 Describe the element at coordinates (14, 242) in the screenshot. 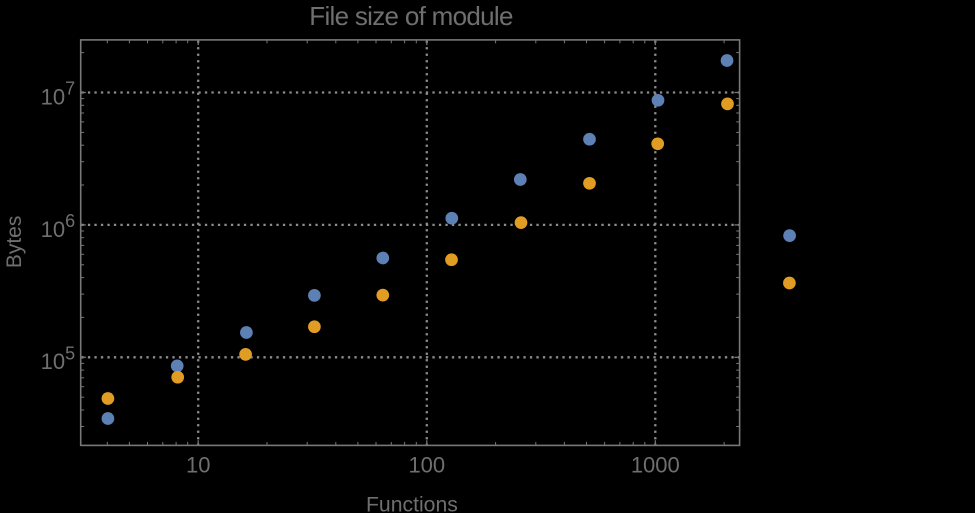

I see `svg-text: Bytes` at that location.